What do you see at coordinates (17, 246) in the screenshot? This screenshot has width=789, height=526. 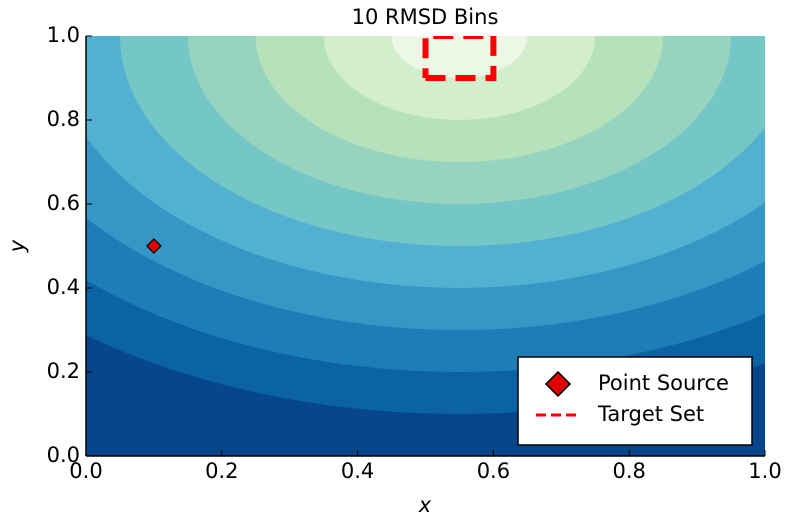 I see `y-axis-label: y` at bounding box center [17, 246].